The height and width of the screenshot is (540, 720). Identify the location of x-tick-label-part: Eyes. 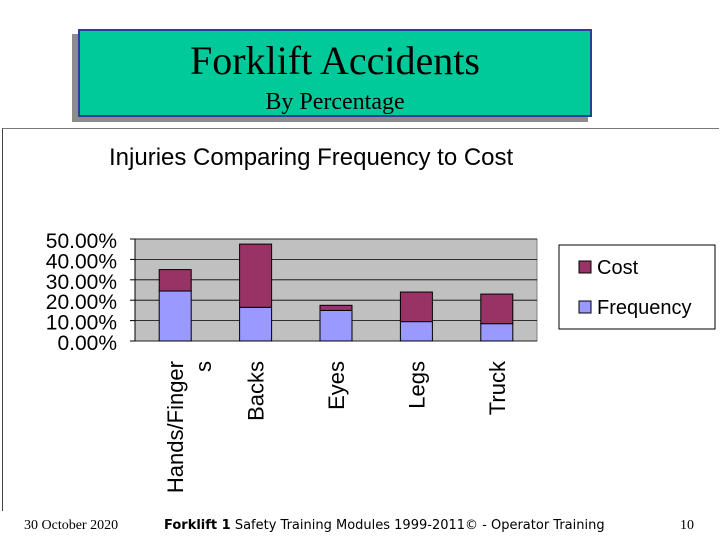
(336, 385).